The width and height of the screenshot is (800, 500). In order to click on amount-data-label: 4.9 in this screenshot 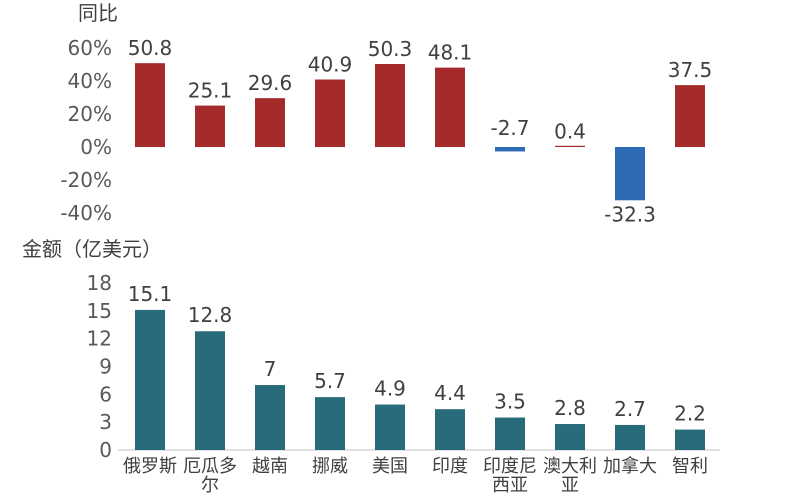, I will do `click(390, 389)`.